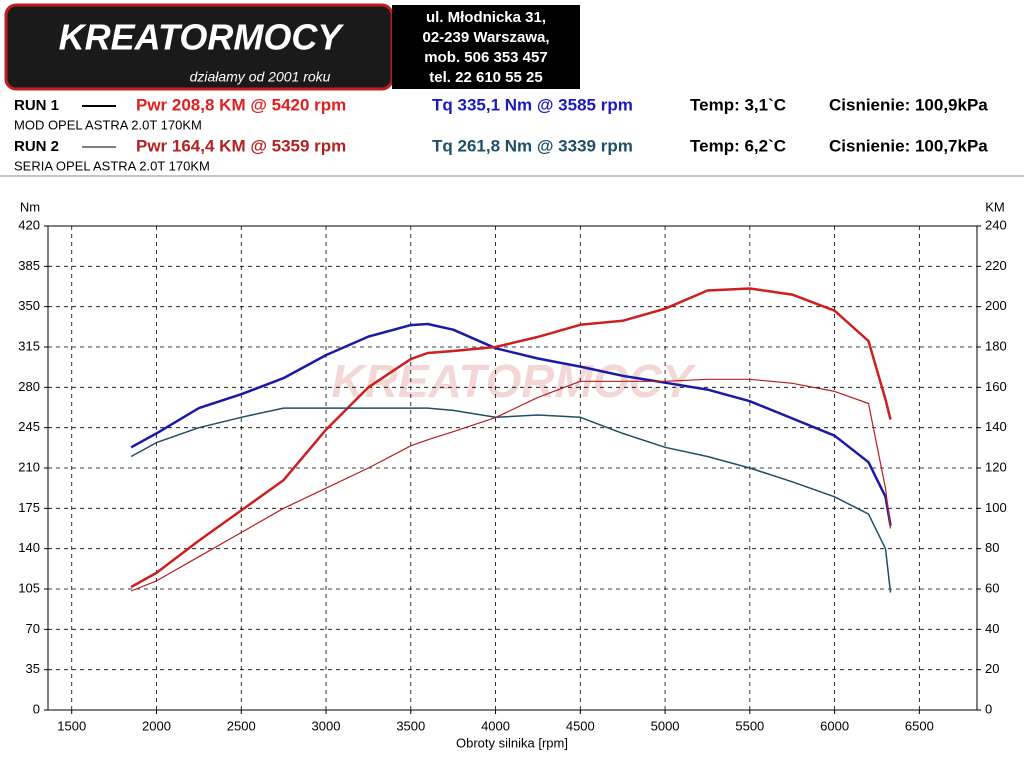 The width and height of the screenshot is (1024, 773). What do you see at coordinates (996, 345) in the screenshot?
I see `y2-tick-label: 180` at bounding box center [996, 345].